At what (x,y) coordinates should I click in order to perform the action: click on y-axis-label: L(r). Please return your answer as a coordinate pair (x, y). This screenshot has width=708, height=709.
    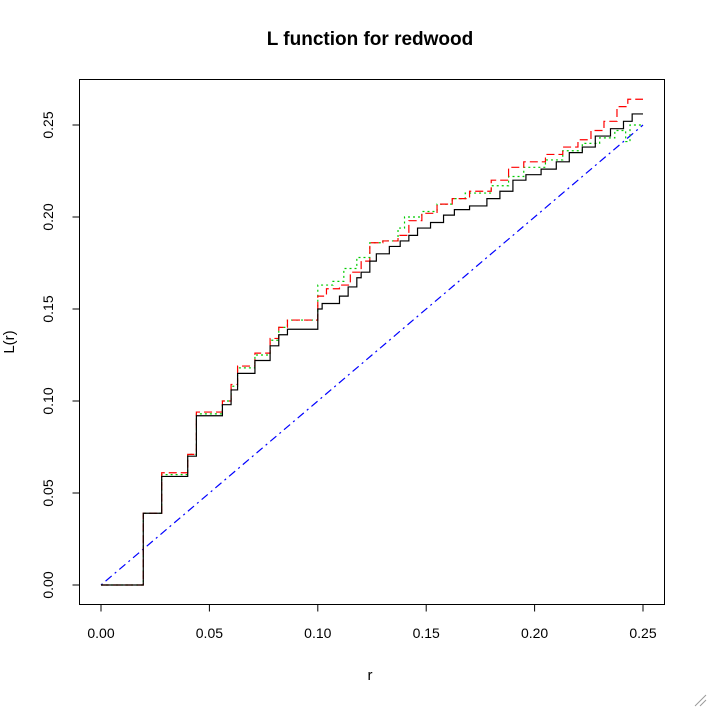
    Looking at the image, I should click on (9, 341).